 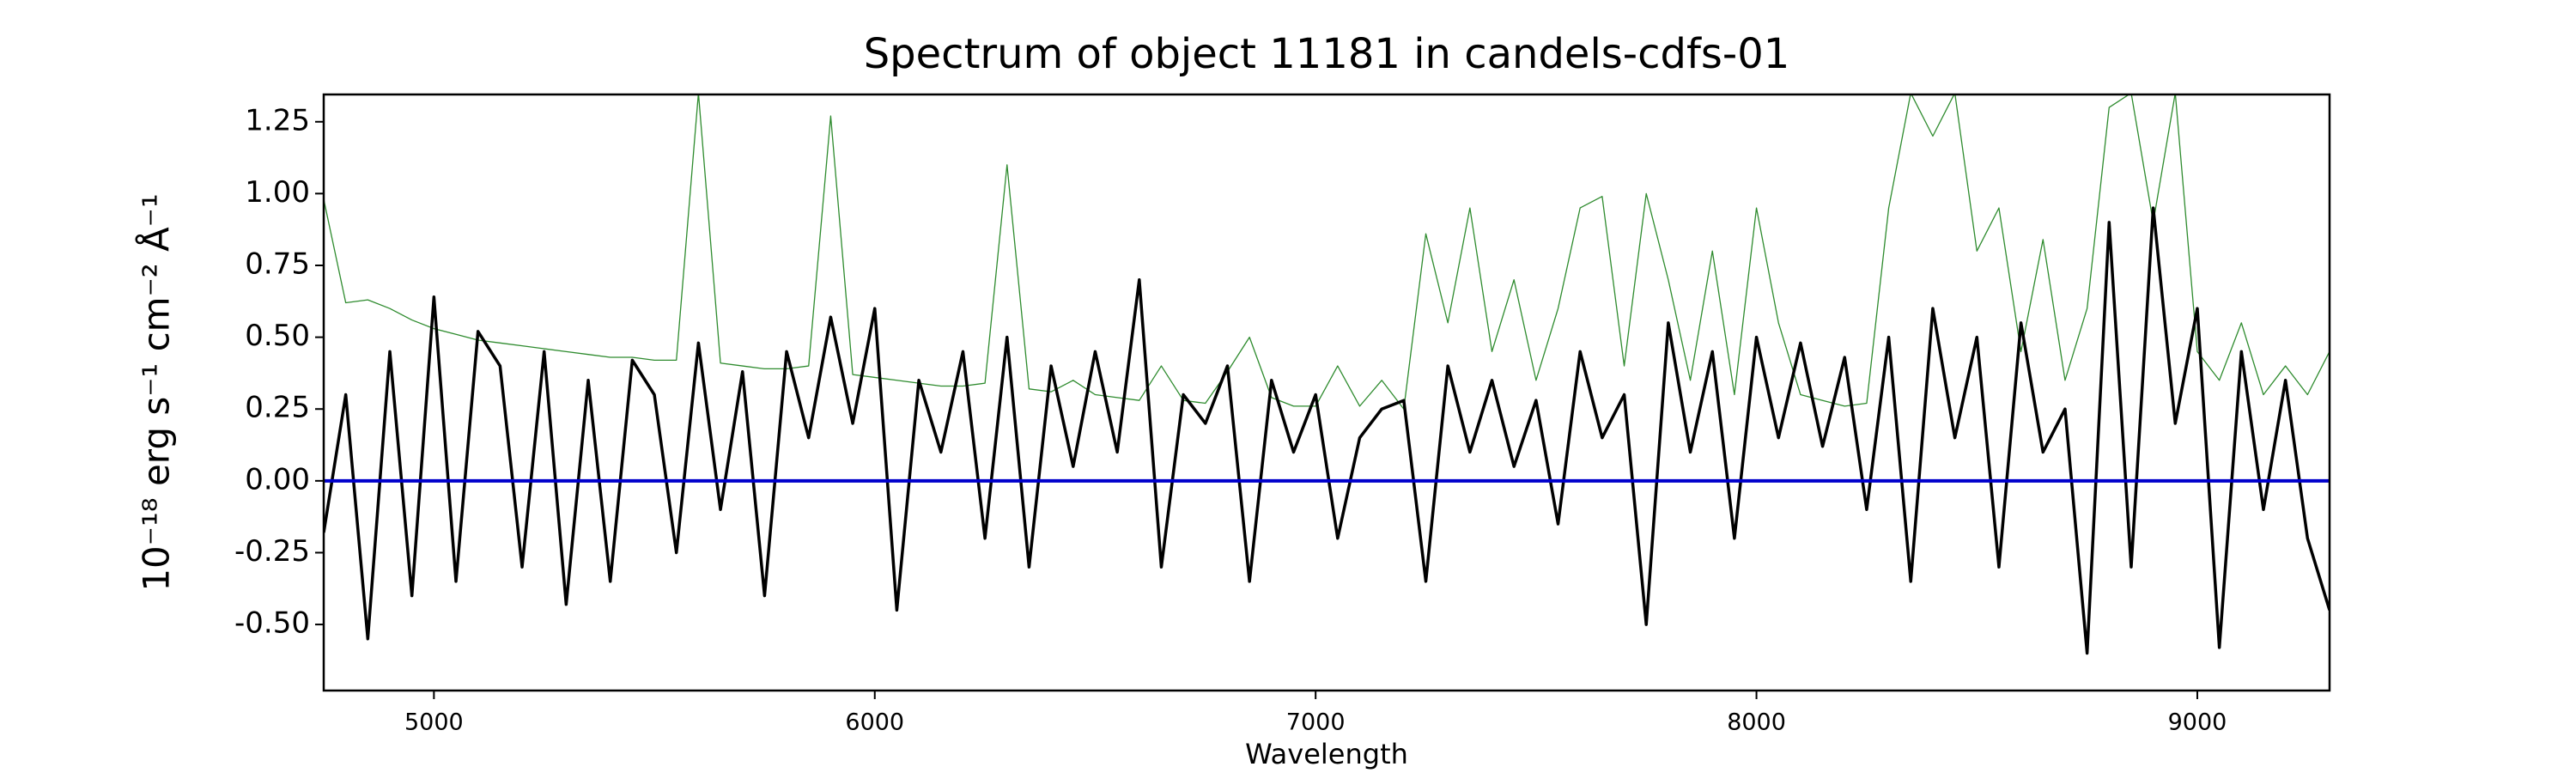 What do you see at coordinates (1756, 722) in the screenshot?
I see `x-tick-label: 8000` at bounding box center [1756, 722].